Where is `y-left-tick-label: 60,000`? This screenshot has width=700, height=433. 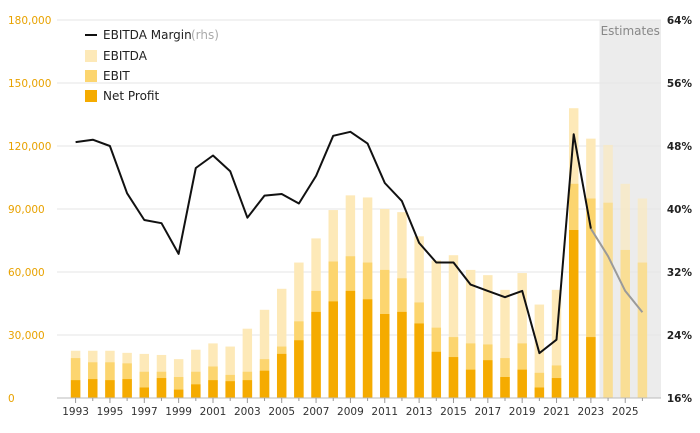 y-left-tick-label: 60,000 is located at coordinates (26, 273).